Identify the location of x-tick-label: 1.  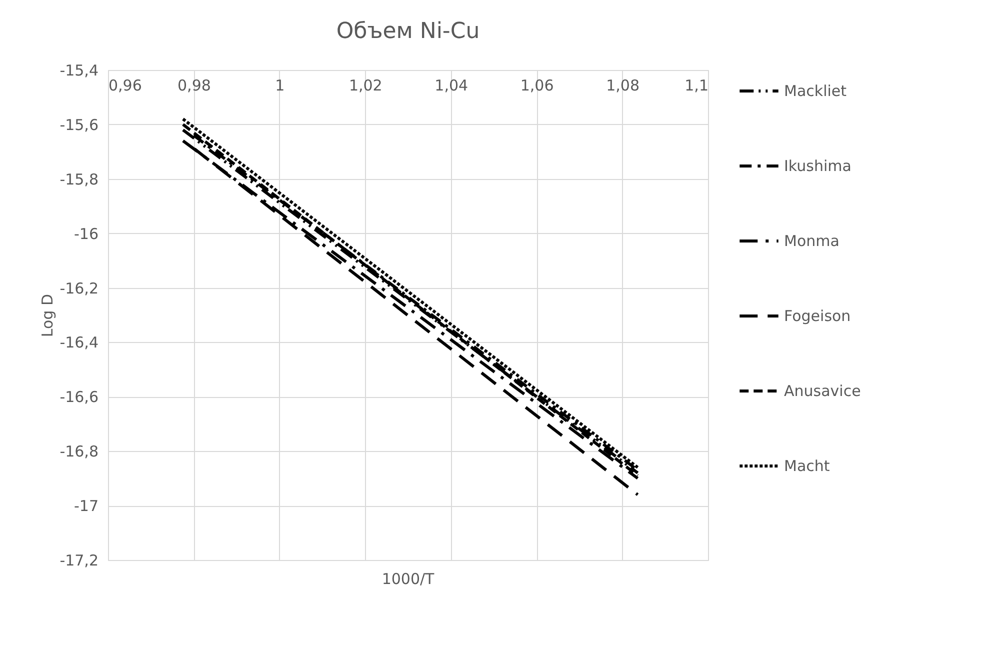
(280, 85).